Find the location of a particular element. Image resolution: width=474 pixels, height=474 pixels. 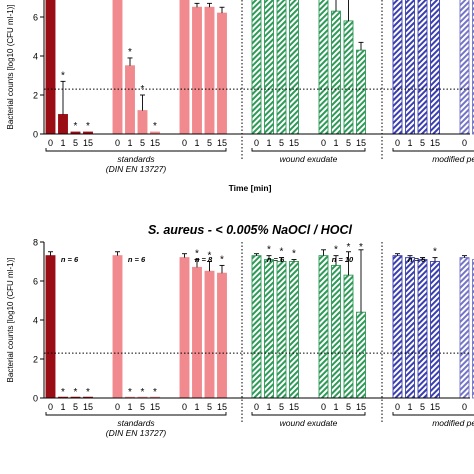

y-tick-label: 0 is located at coordinates (35, 135).